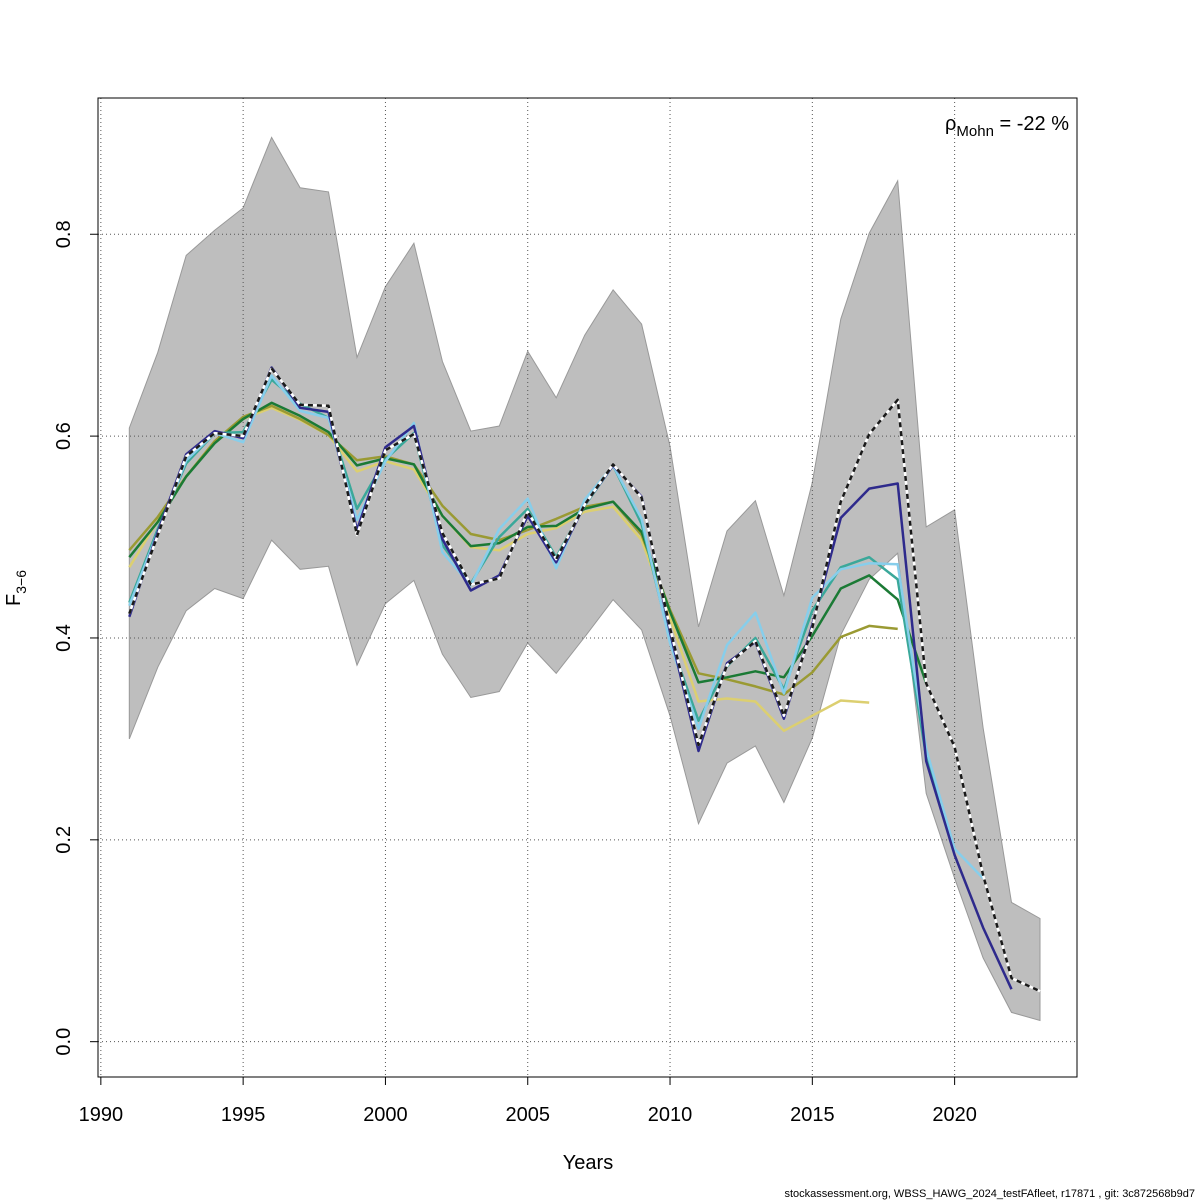 The height and width of the screenshot is (1200, 1200). I want to click on y-tick-label: 0.8, so click(64, 234).